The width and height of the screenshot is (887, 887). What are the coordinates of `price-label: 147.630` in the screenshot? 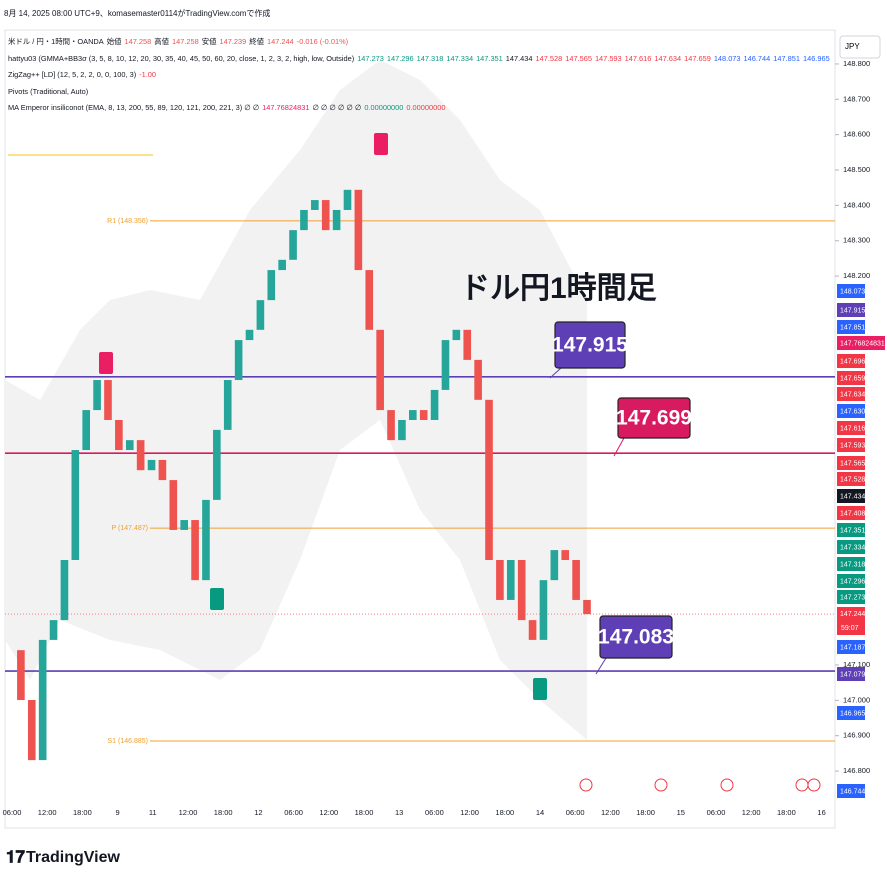 It's located at (852, 411).